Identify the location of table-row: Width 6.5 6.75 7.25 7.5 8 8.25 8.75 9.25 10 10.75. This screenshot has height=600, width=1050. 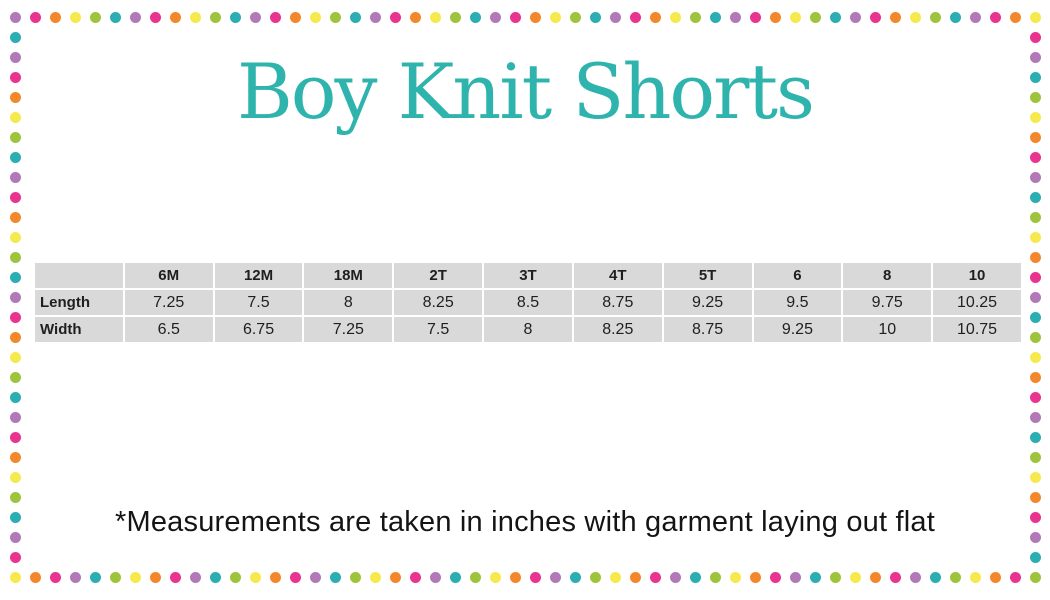
(528, 329).